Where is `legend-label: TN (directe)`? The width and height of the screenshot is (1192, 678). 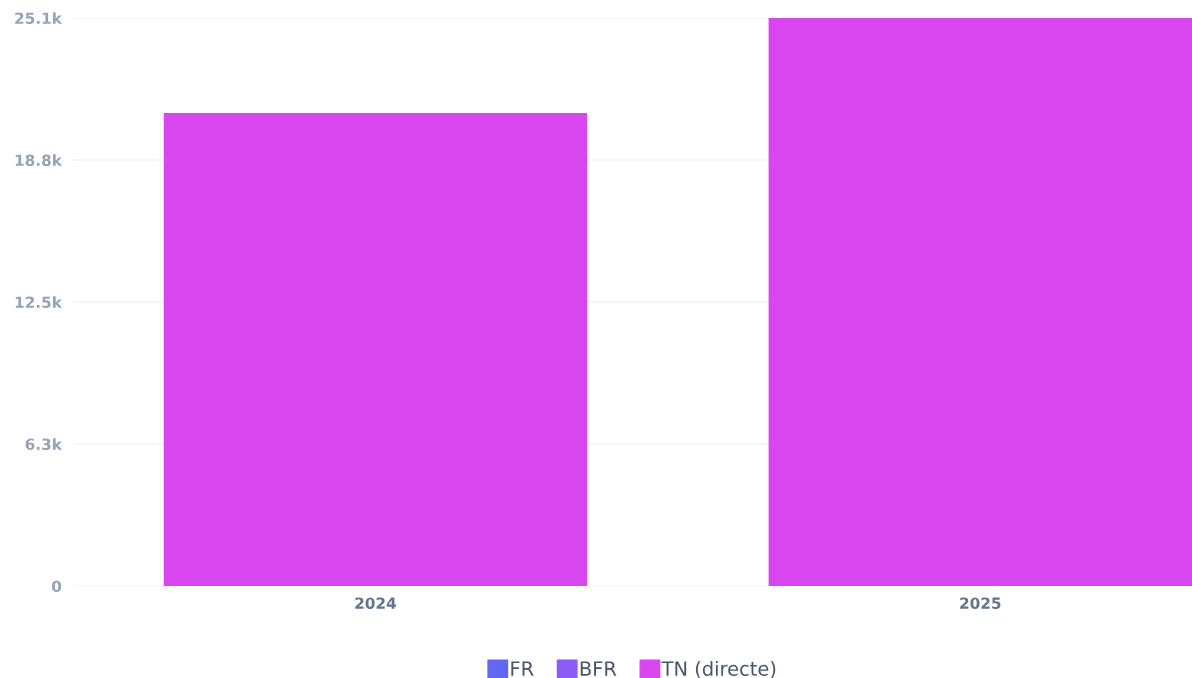 legend-label: TN (directe) is located at coordinates (718, 669).